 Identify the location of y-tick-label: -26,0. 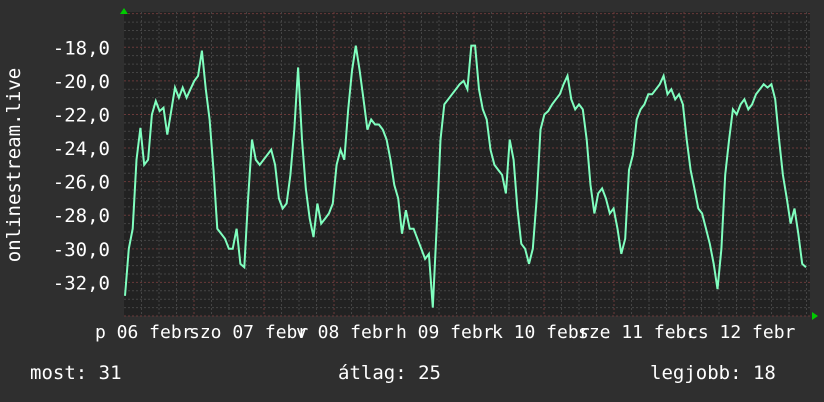
(81, 183).